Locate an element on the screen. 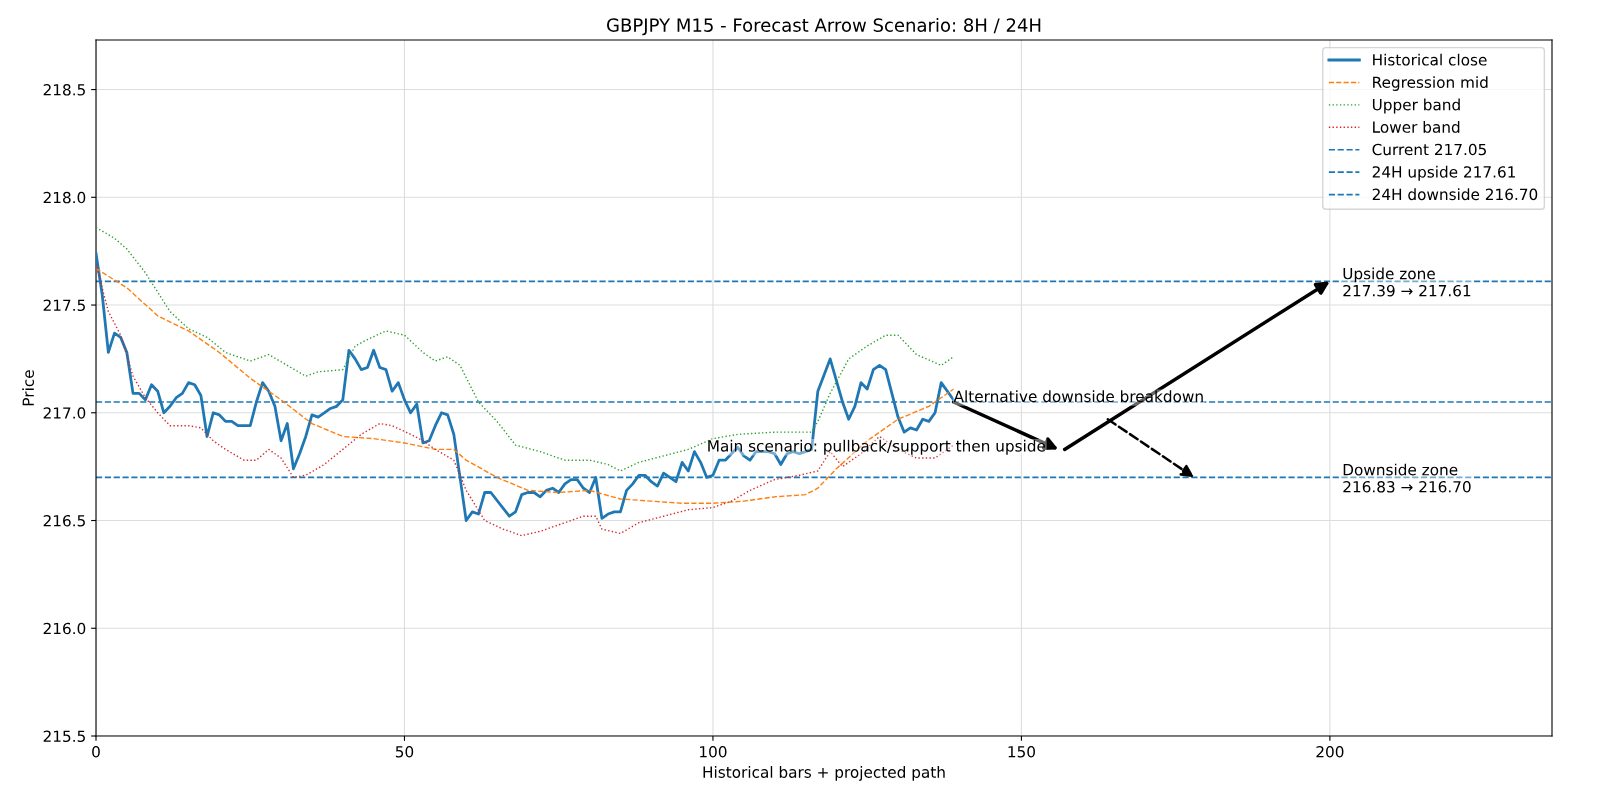  legend-label: Lower band is located at coordinates (1416, 127).